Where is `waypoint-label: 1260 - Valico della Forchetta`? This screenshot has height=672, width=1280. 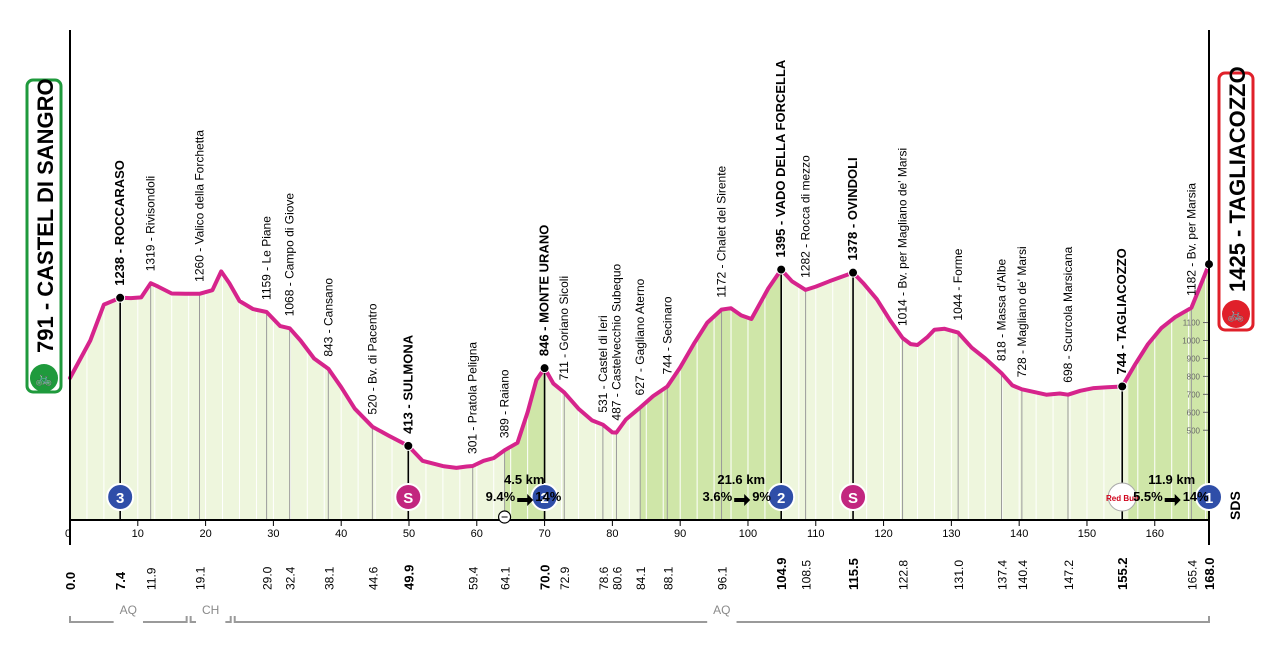 waypoint-label: 1260 - Valico della Forchetta is located at coordinates (199, 206).